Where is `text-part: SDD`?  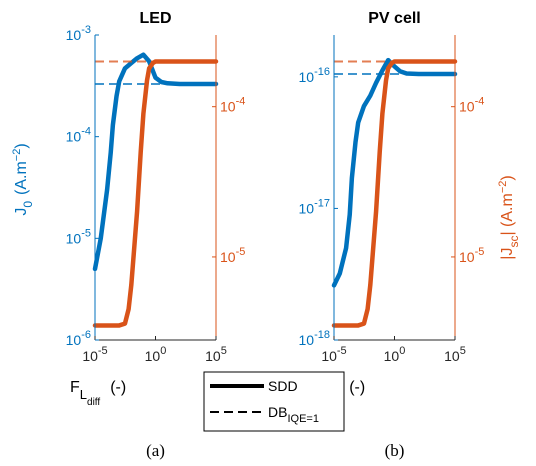
text-part: SDD is located at coordinates (283, 386).